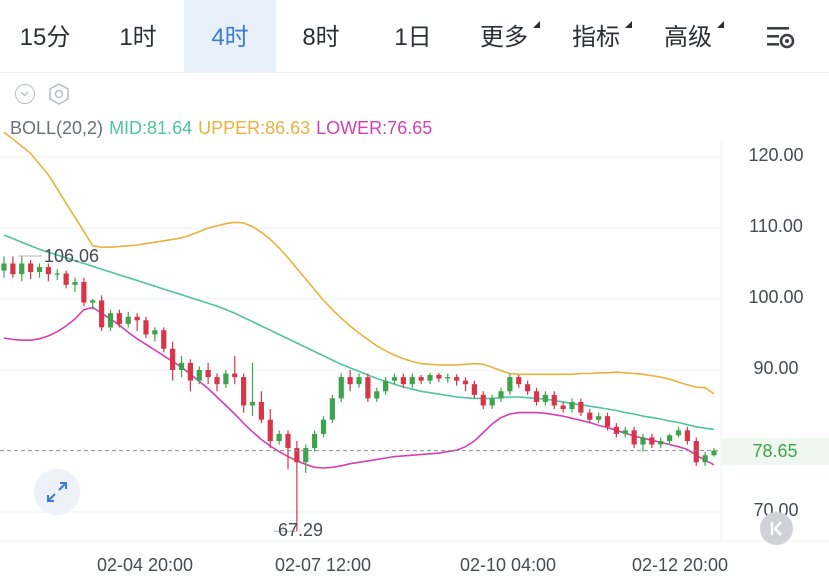  I want to click on tab-3: 4时, so click(230, 36).